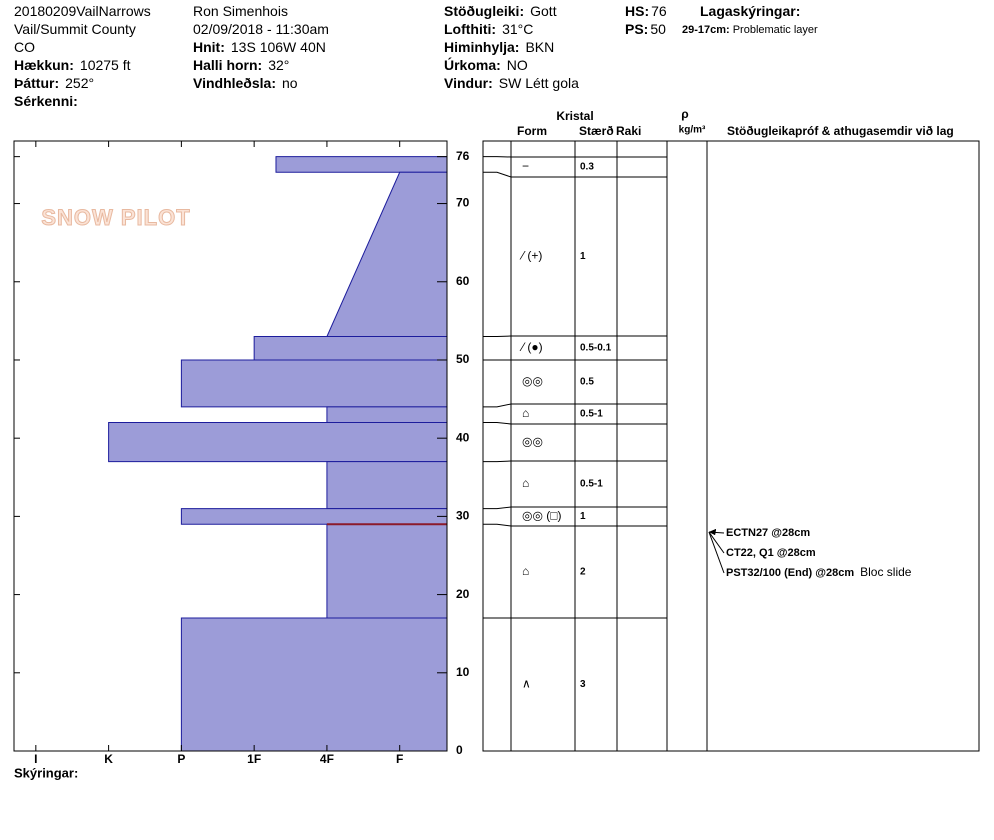  Describe the element at coordinates (470, 29) in the screenshot. I see `header-label: Lofthiti:` at that location.